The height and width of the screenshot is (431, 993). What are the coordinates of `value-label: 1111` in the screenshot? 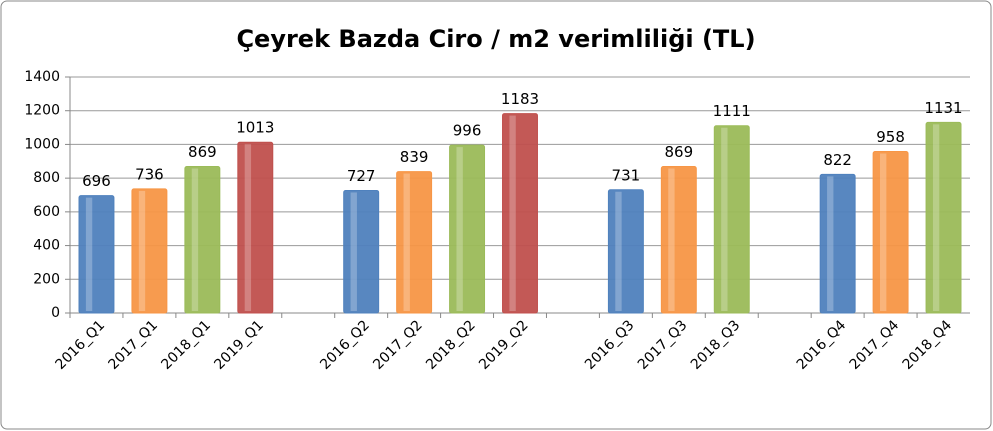 It's located at (732, 111).